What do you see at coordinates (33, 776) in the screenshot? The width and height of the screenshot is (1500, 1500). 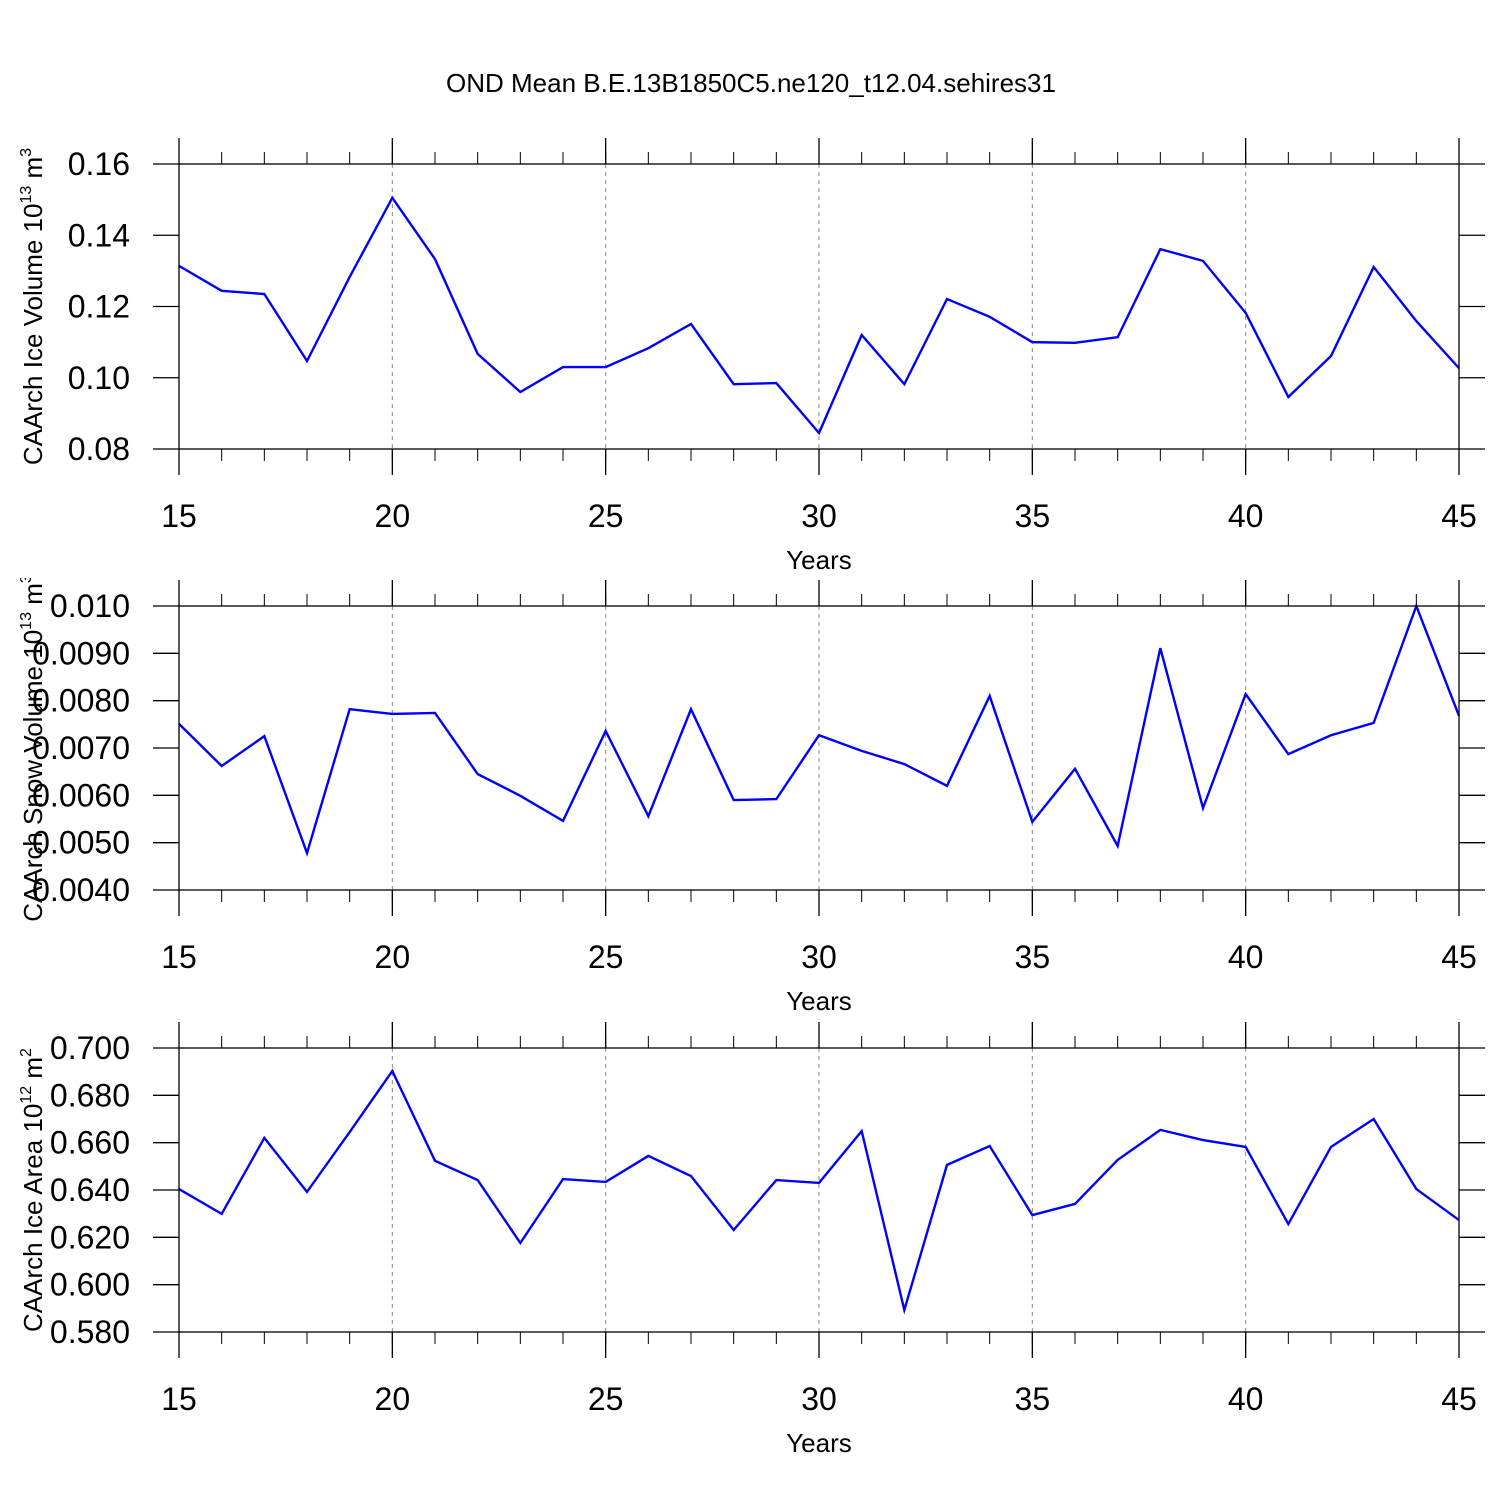 I see `y-axis-label-part: CAArch Snow Volume 10` at bounding box center [33, 776].